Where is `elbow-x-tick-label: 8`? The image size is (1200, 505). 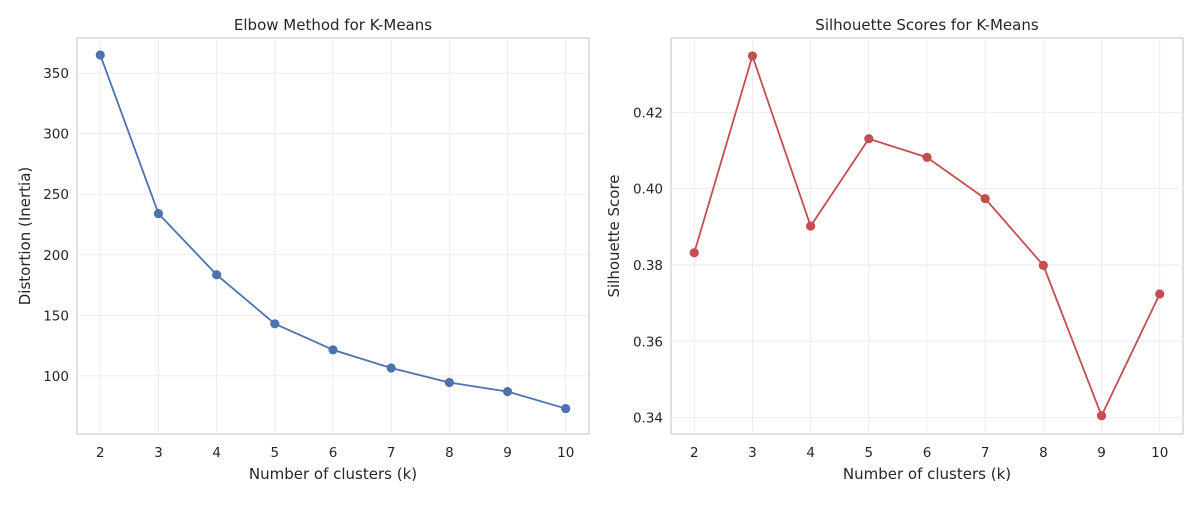 elbow-x-tick-label: 8 is located at coordinates (449, 453).